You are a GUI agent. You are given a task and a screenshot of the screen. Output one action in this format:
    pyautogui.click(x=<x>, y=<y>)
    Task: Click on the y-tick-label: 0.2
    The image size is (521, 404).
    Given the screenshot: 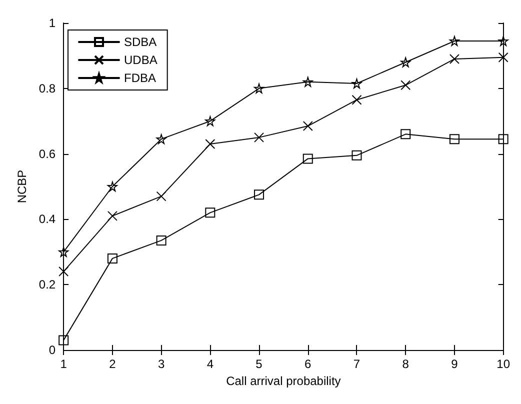 What is the action you would take?
    pyautogui.click(x=47, y=285)
    